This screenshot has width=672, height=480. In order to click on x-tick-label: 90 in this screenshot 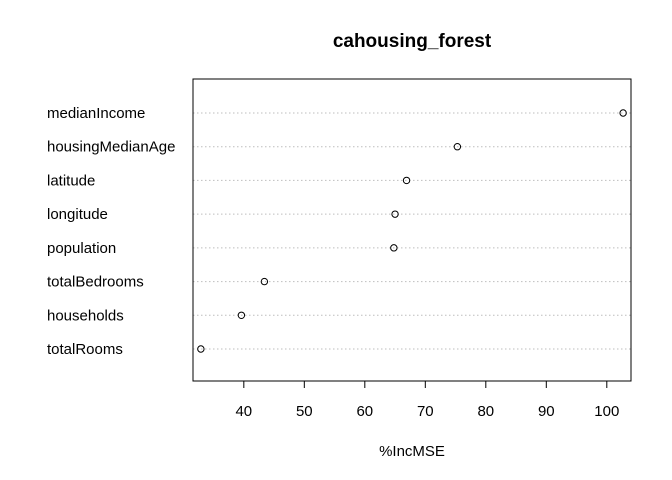, I will do `click(546, 411)`.